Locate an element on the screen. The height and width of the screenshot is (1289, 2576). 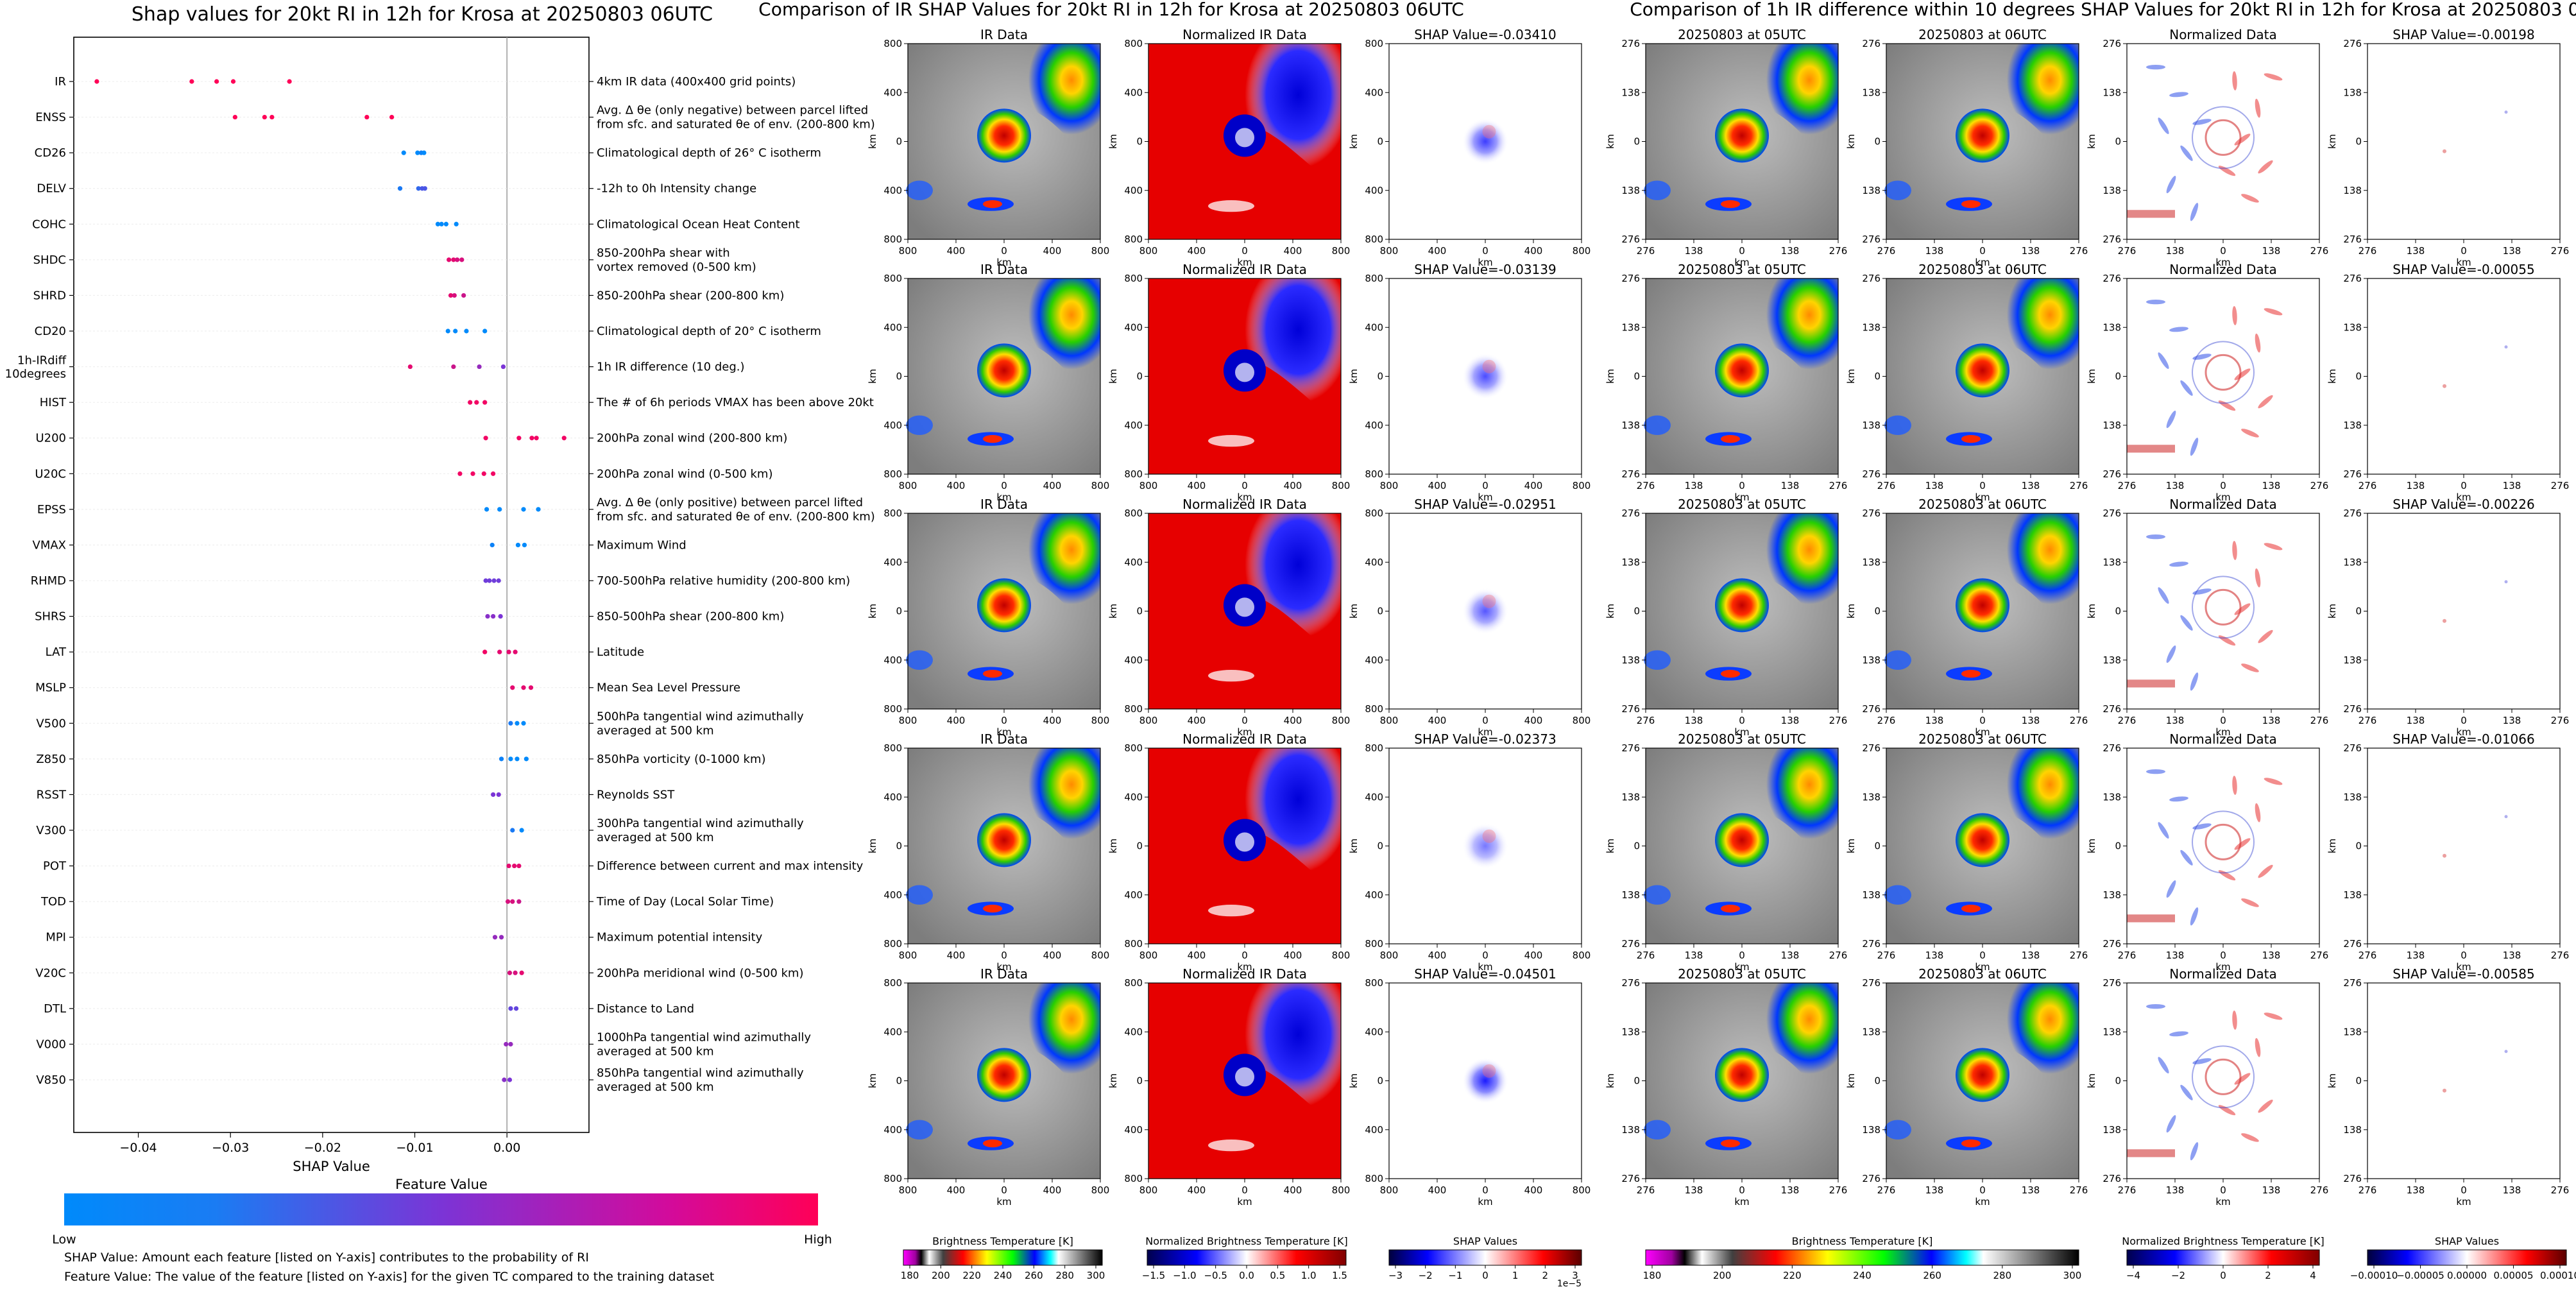
feature-name: TOD is located at coordinates (53, 902).